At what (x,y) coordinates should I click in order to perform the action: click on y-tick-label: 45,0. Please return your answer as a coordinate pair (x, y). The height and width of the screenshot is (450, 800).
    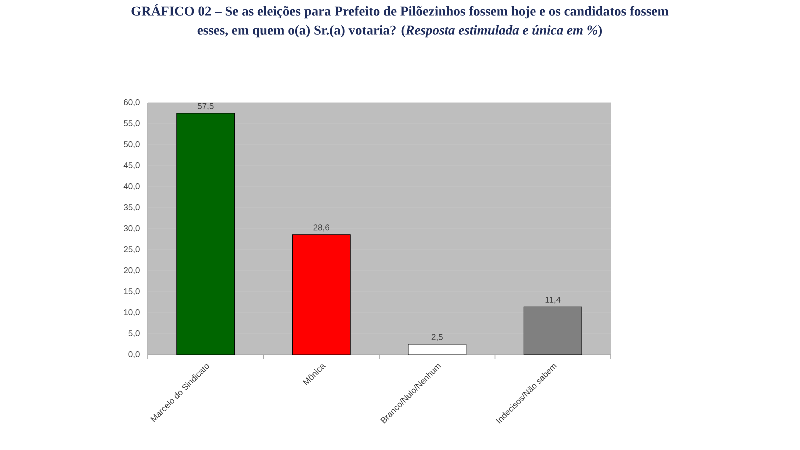
    Looking at the image, I should click on (132, 166).